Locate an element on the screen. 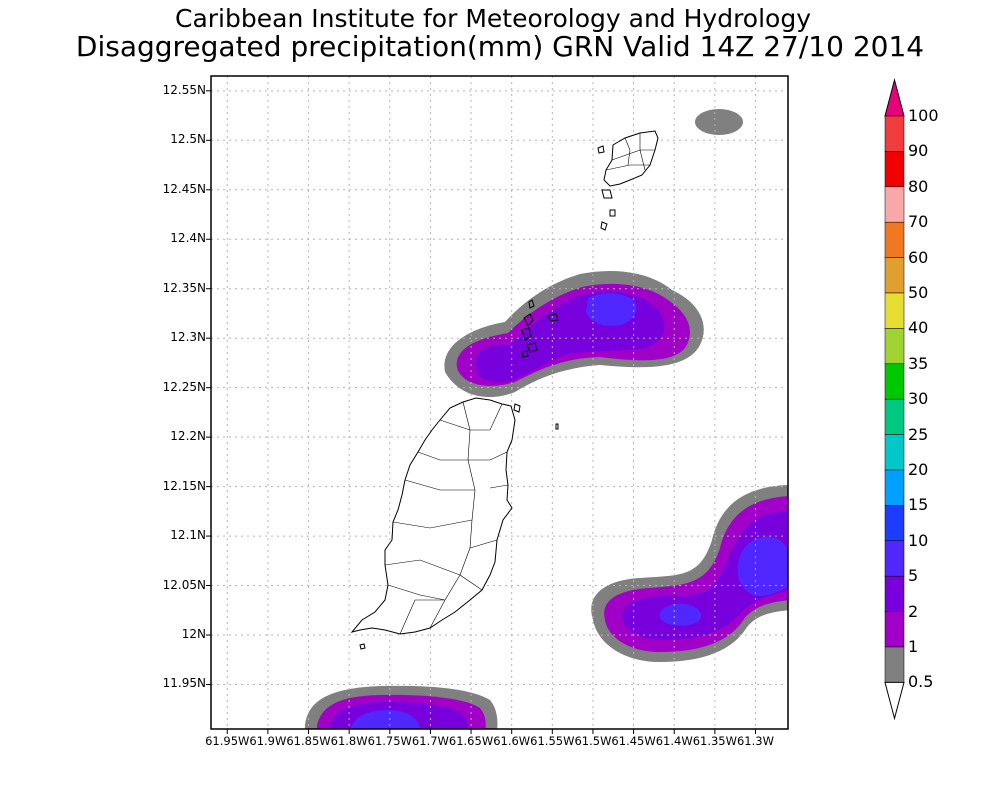  color-legend is located at coordinates (894, 399).